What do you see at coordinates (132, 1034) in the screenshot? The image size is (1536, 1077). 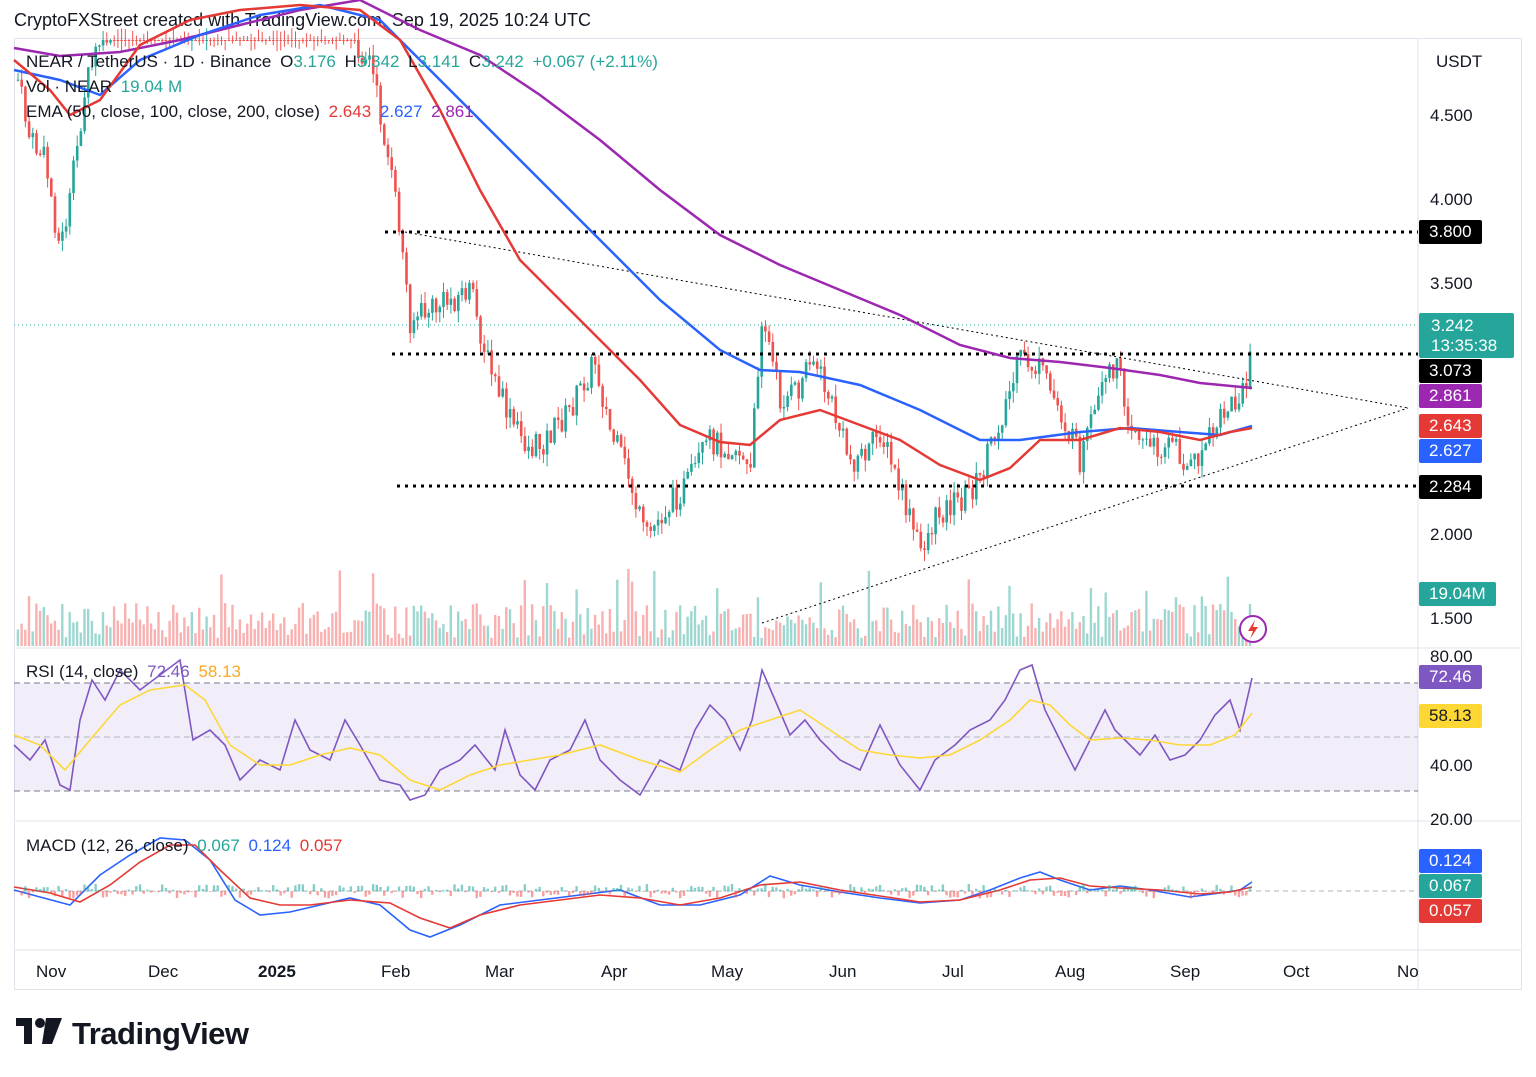 I see `tradingview-logo: TradingView` at bounding box center [132, 1034].